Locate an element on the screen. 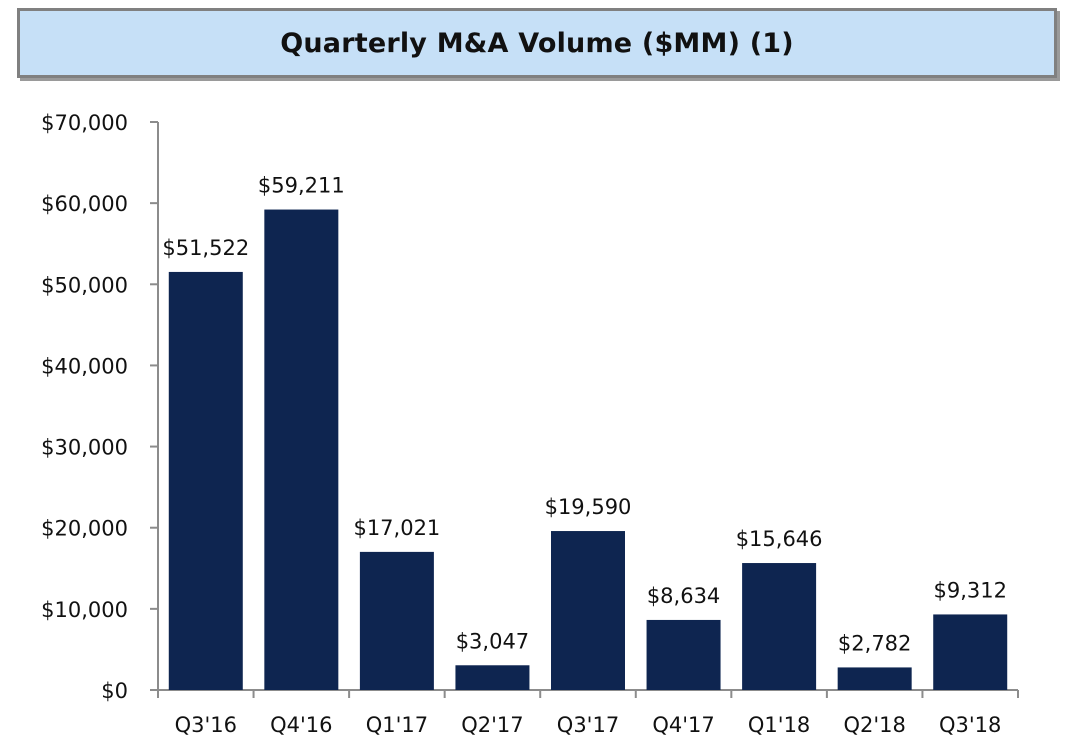 The width and height of the screenshot is (1066, 743). y-tick-label: $50,000 is located at coordinates (84, 285).